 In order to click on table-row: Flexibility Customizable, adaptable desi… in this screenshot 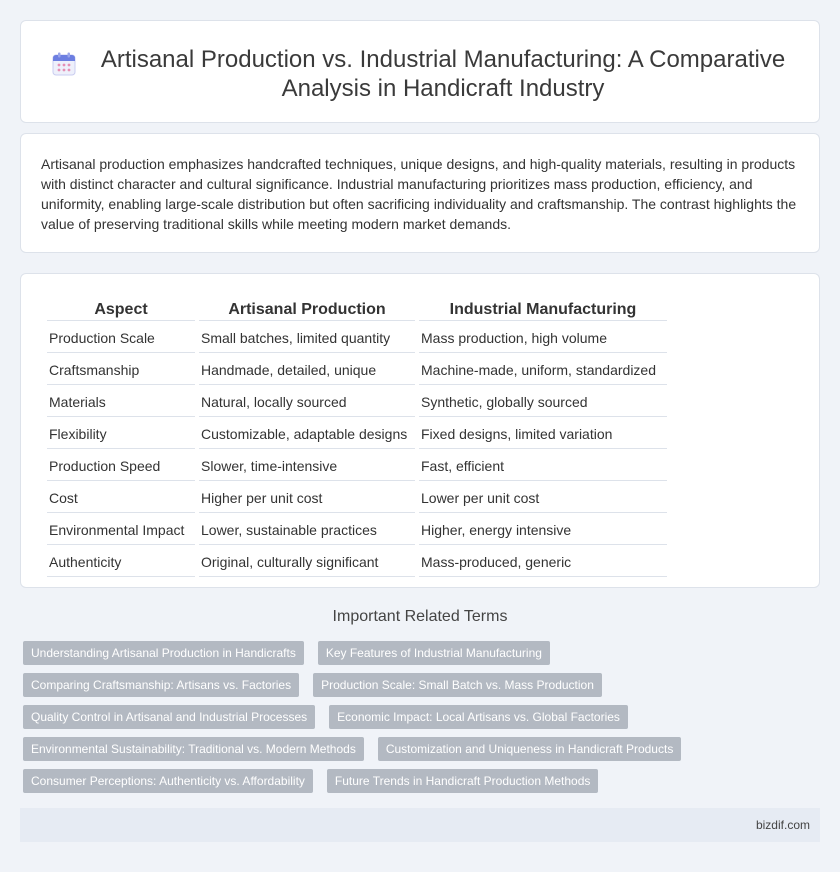, I will do `click(357, 434)`.